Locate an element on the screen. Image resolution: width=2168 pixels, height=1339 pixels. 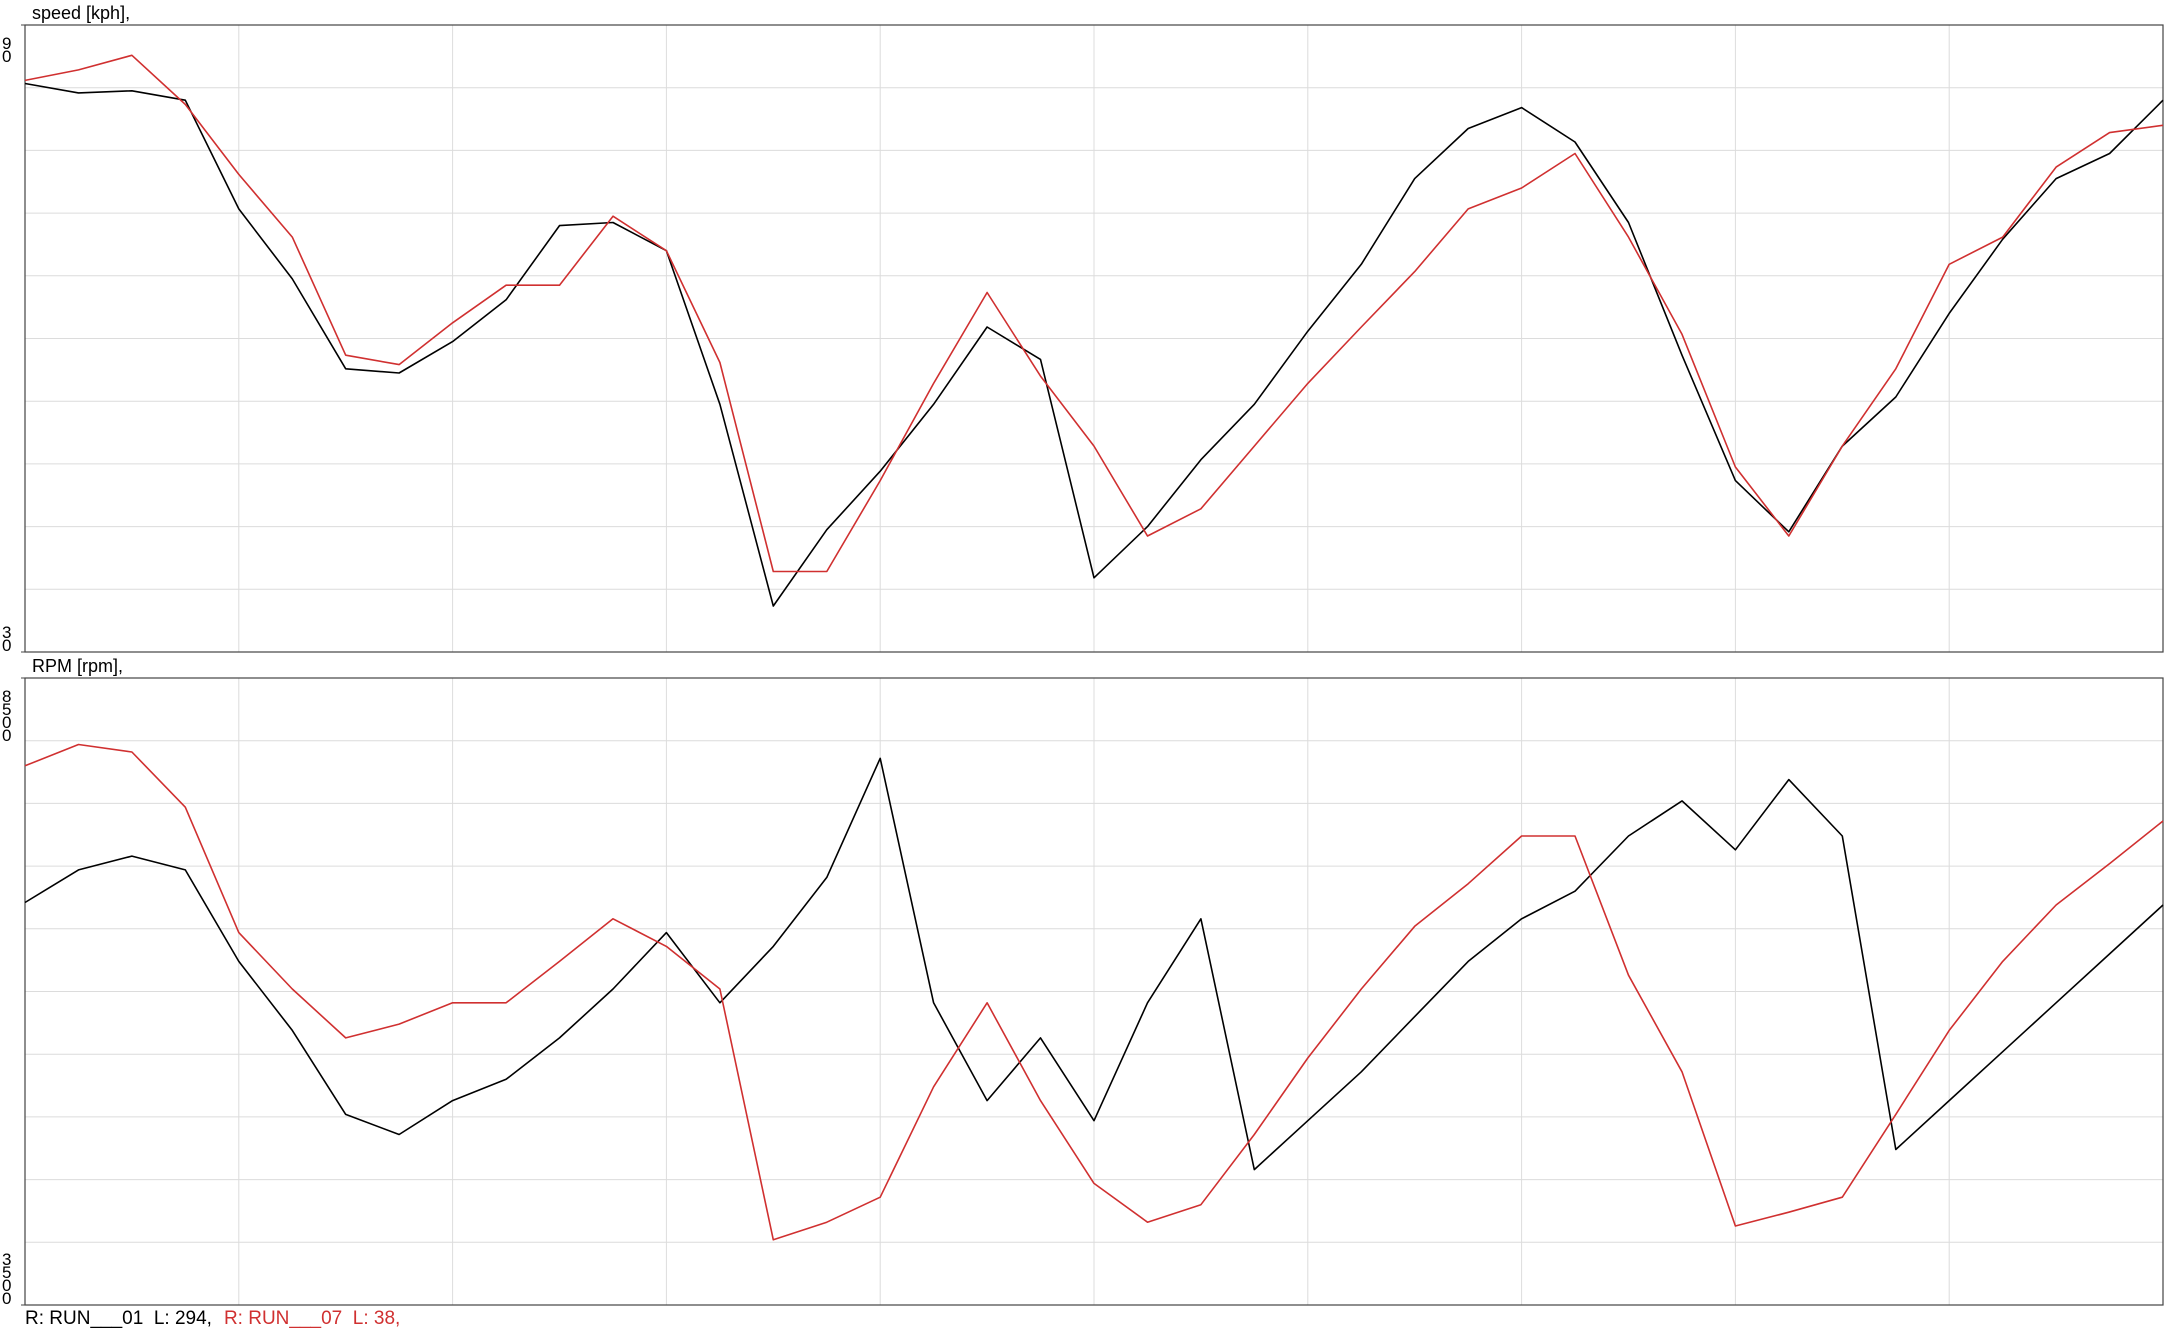
chart-title: speed [kph], is located at coordinates (81, 13).